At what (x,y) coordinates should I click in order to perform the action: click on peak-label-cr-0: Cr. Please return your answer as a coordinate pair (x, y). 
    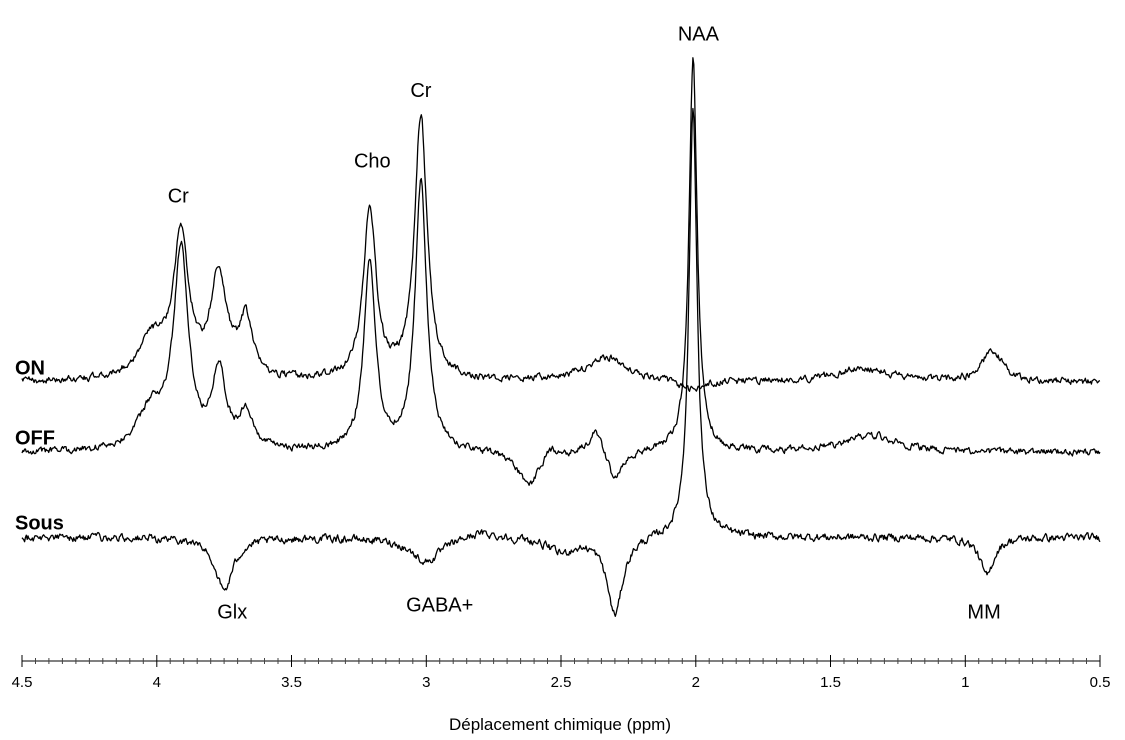
    Looking at the image, I should click on (178, 197).